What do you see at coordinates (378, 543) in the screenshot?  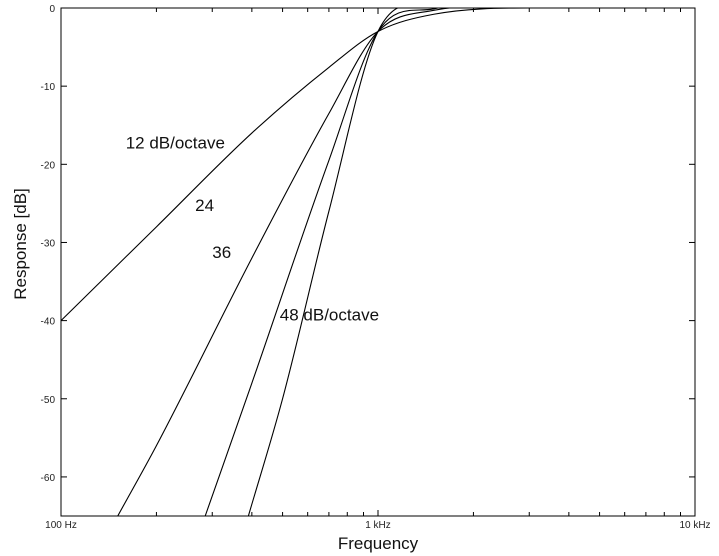 I see `x-axis-title: Frequency` at bounding box center [378, 543].